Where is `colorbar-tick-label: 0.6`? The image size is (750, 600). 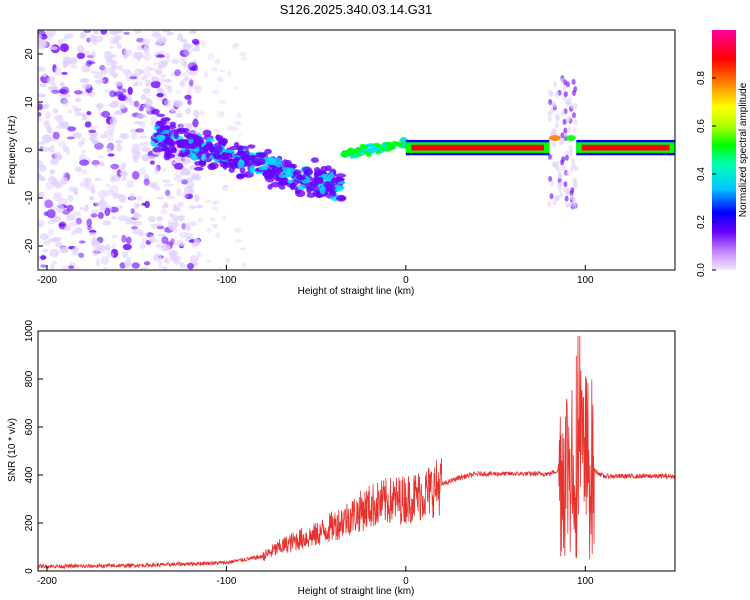
colorbar-tick-label: 0.6 is located at coordinates (701, 126).